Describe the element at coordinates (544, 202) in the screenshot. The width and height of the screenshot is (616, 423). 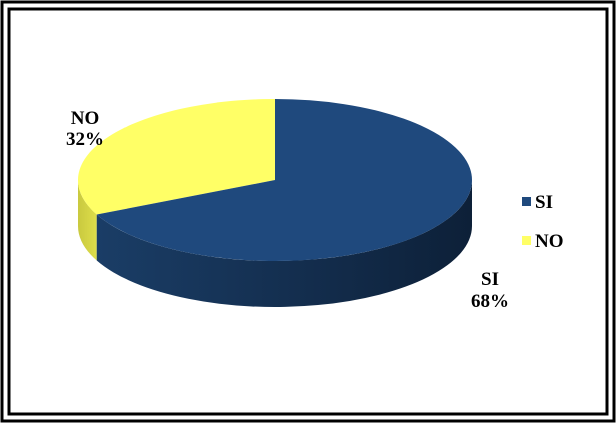
I see `legend-label-si: SI` at that location.